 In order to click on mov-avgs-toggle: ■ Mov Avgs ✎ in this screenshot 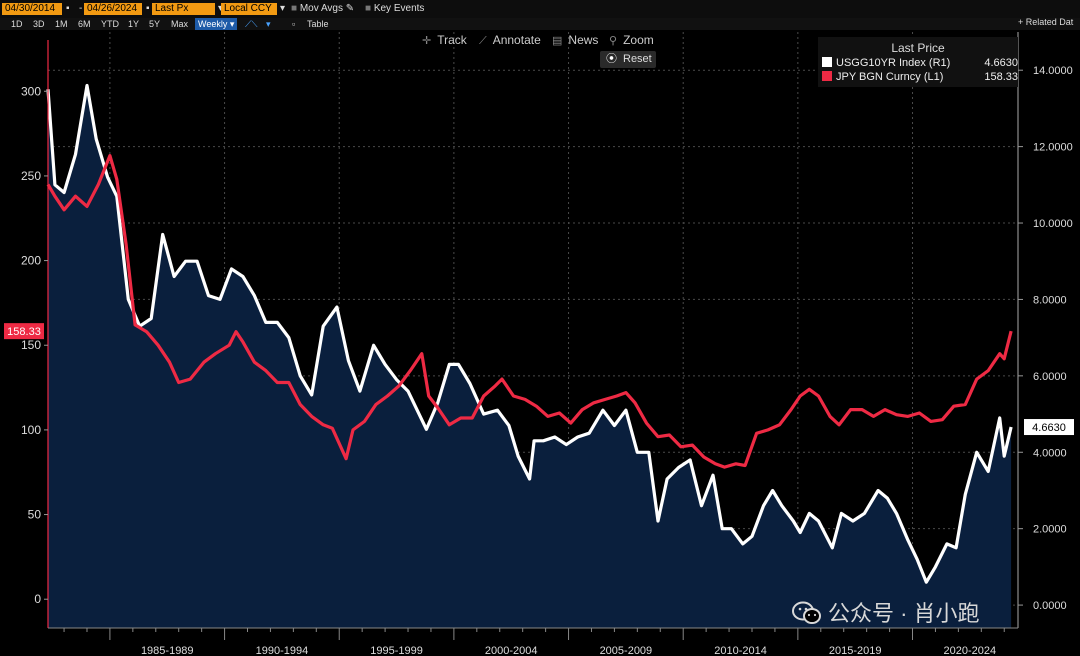, I will do `click(322, 9)`.